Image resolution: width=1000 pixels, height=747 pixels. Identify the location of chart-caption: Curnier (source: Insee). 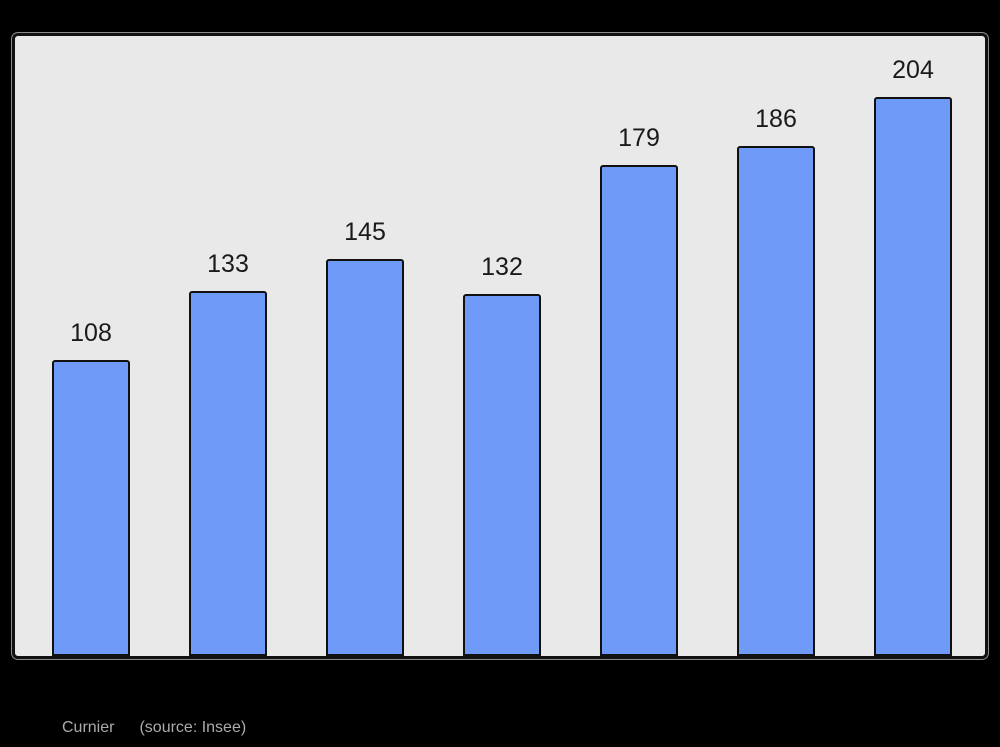
(154, 728).